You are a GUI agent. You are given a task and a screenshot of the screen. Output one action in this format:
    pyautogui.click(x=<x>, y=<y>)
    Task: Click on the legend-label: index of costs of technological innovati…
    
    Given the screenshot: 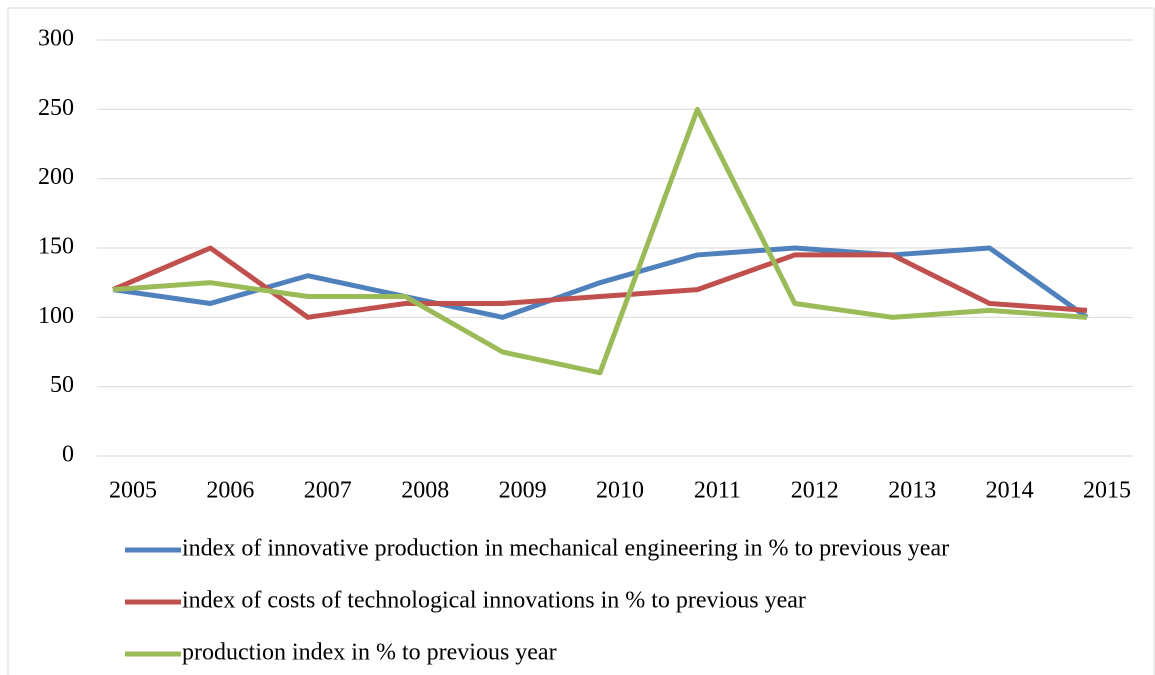 What is the action you would take?
    pyautogui.click(x=494, y=601)
    